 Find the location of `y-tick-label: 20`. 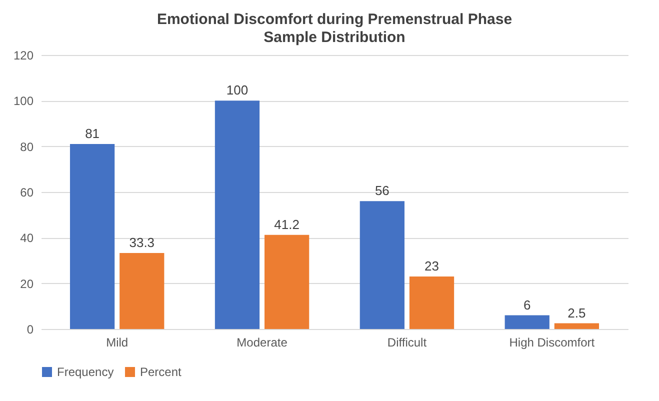

y-tick-label: 20 is located at coordinates (27, 283).